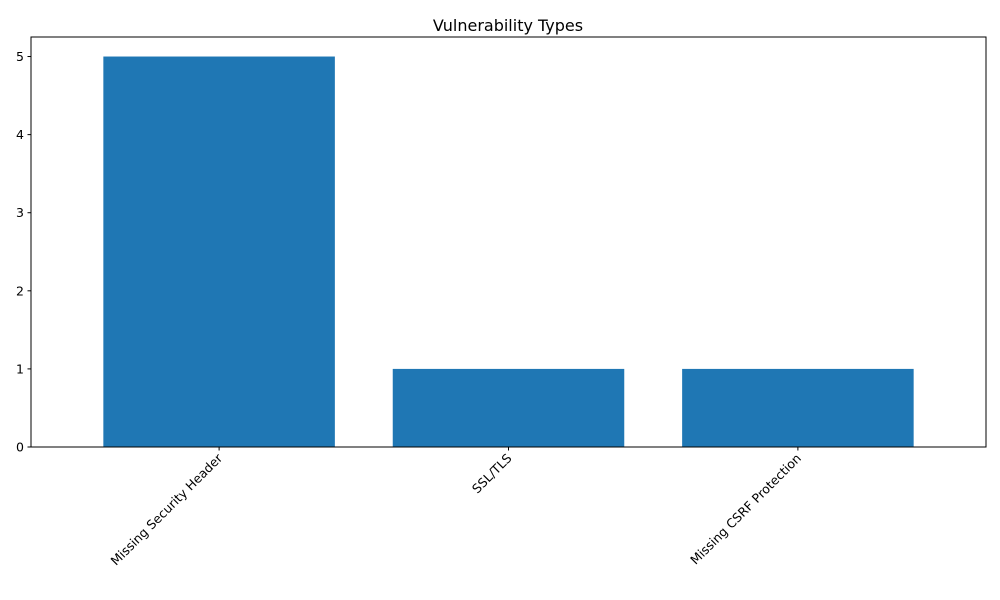 This screenshot has width=1000, height=600. What do you see at coordinates (20, 56) in the screenshot?
I see `y-tick-label-5: 5` at bounding box center [20, 56].